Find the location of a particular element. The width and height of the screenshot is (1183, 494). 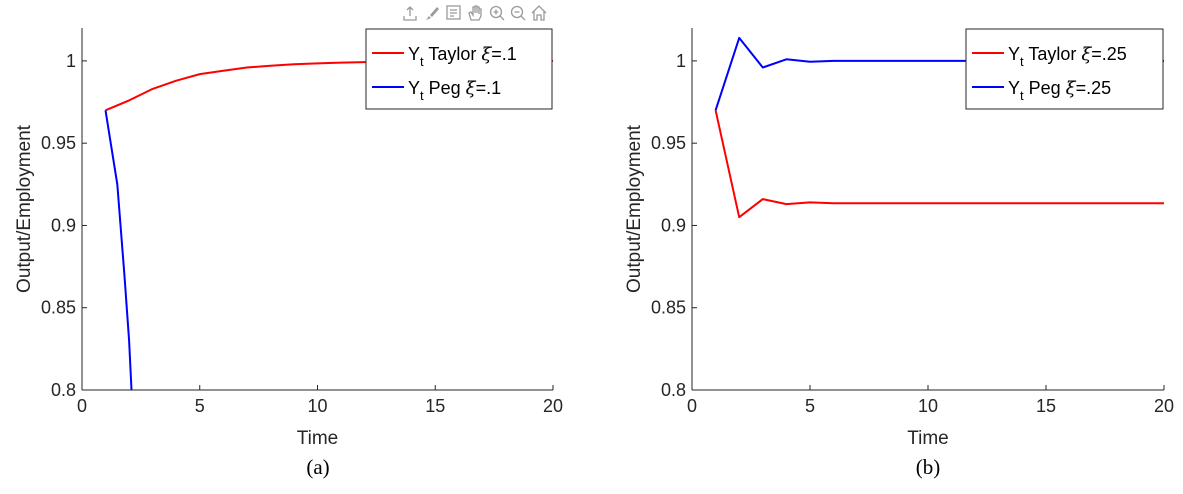

brush-icon is located at coordinates (432, 13).